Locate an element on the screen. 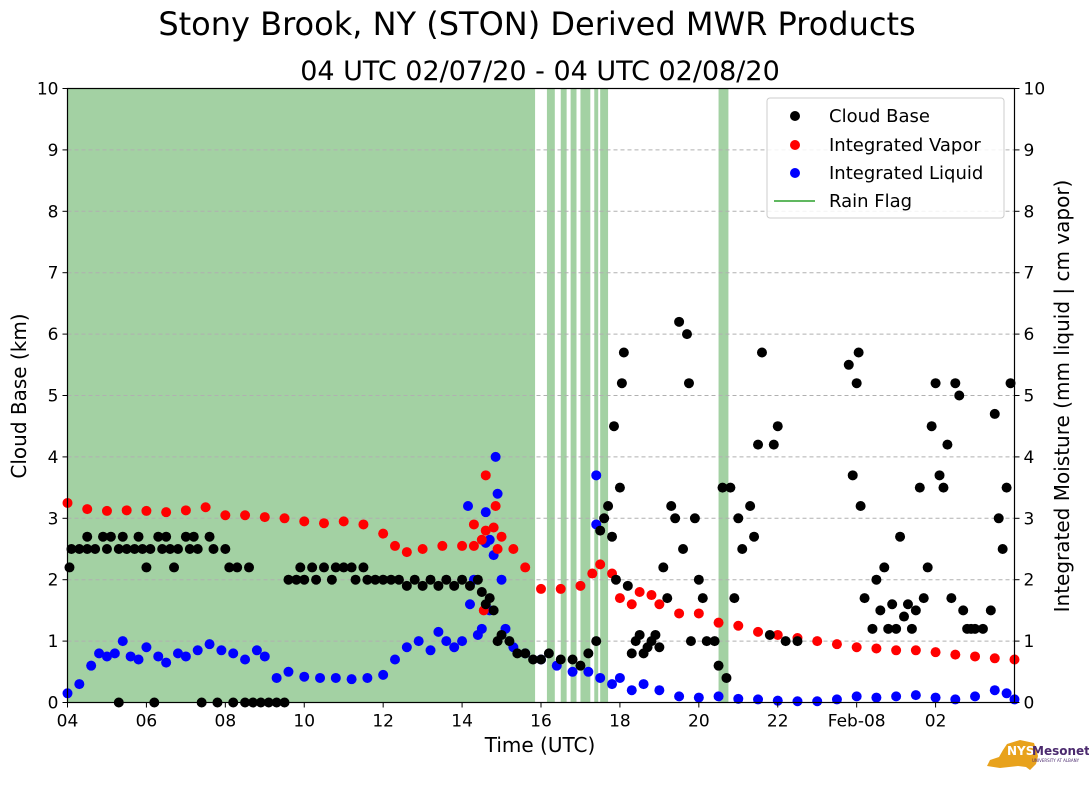  x-tick-label: 16 is located at coordinates (541, 722).